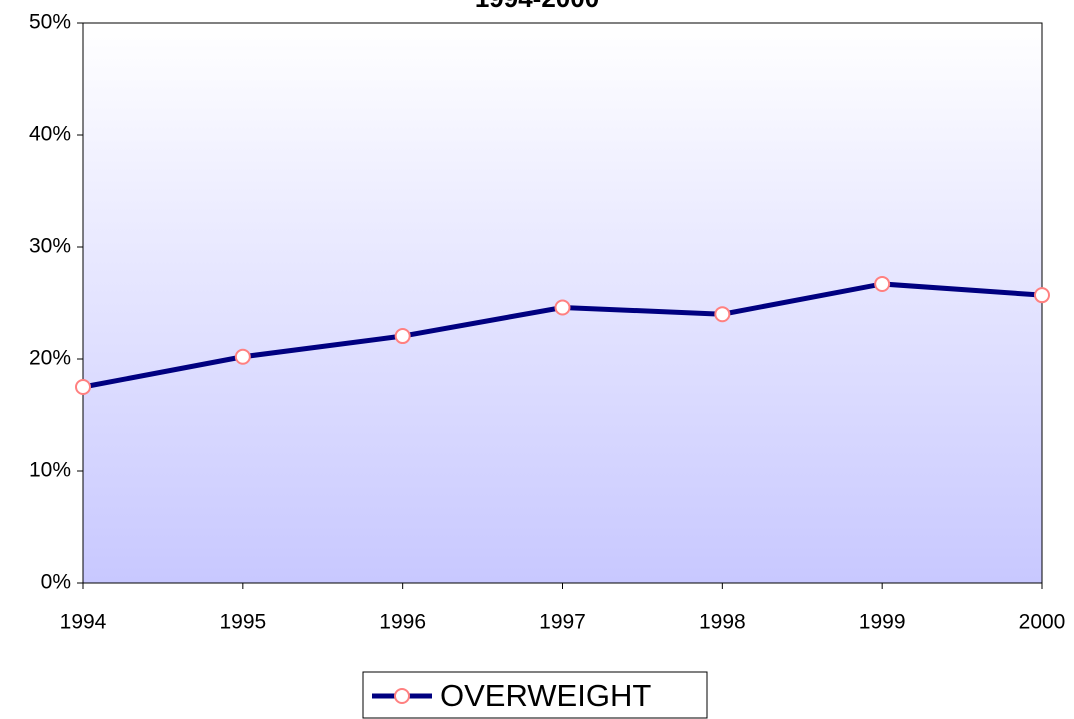 The height and width of the screenshot is (719, 1074). What do you see at coordinates (402, 622) in the screenshot?
I see `x-tick-label: 1996` at bounding box center [402, 622].